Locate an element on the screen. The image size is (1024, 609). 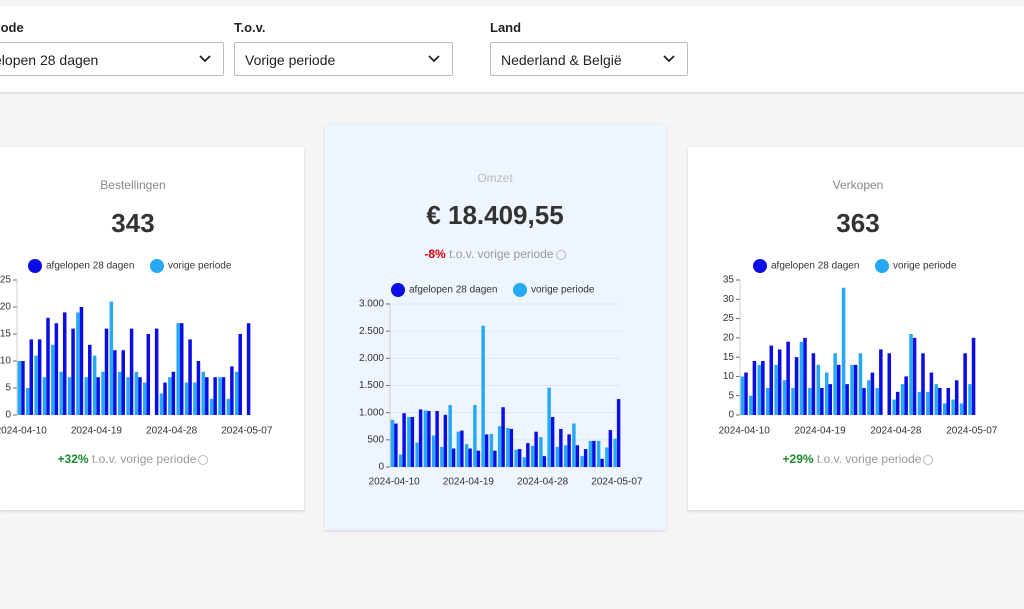
y-tick-label: 500 is located at coordinates (375, 439).